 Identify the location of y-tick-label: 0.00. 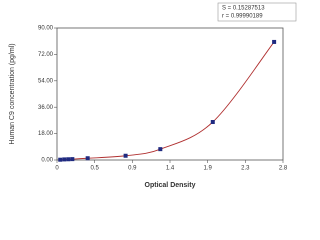
(47, 161).